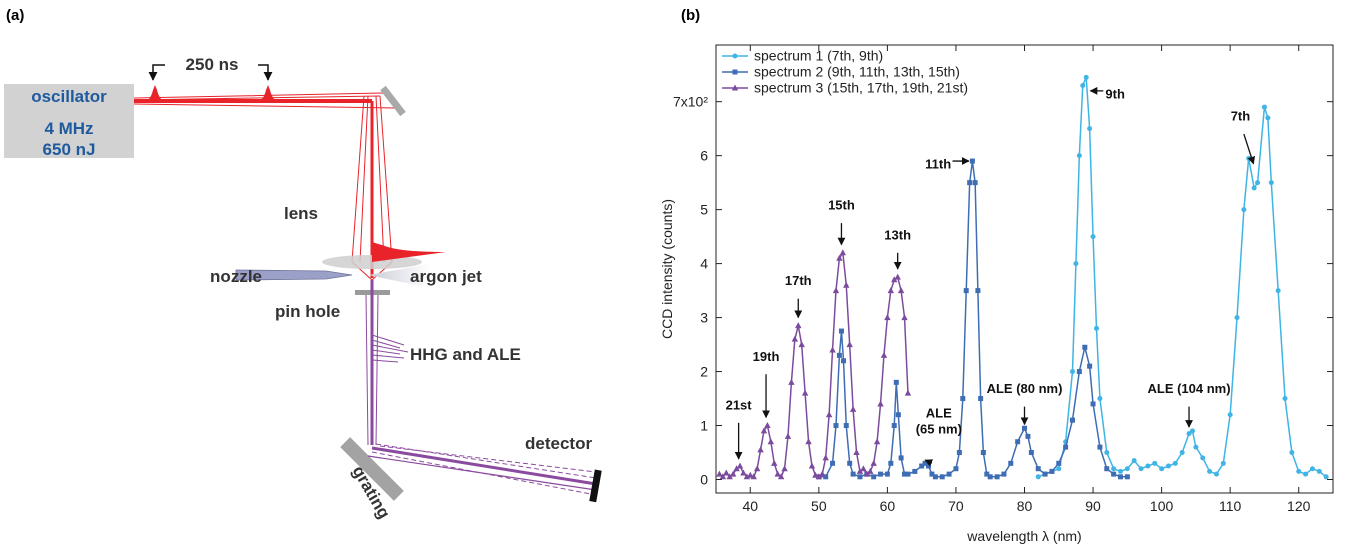  I want to click on x-tick-label: 70, so click(956, 506).